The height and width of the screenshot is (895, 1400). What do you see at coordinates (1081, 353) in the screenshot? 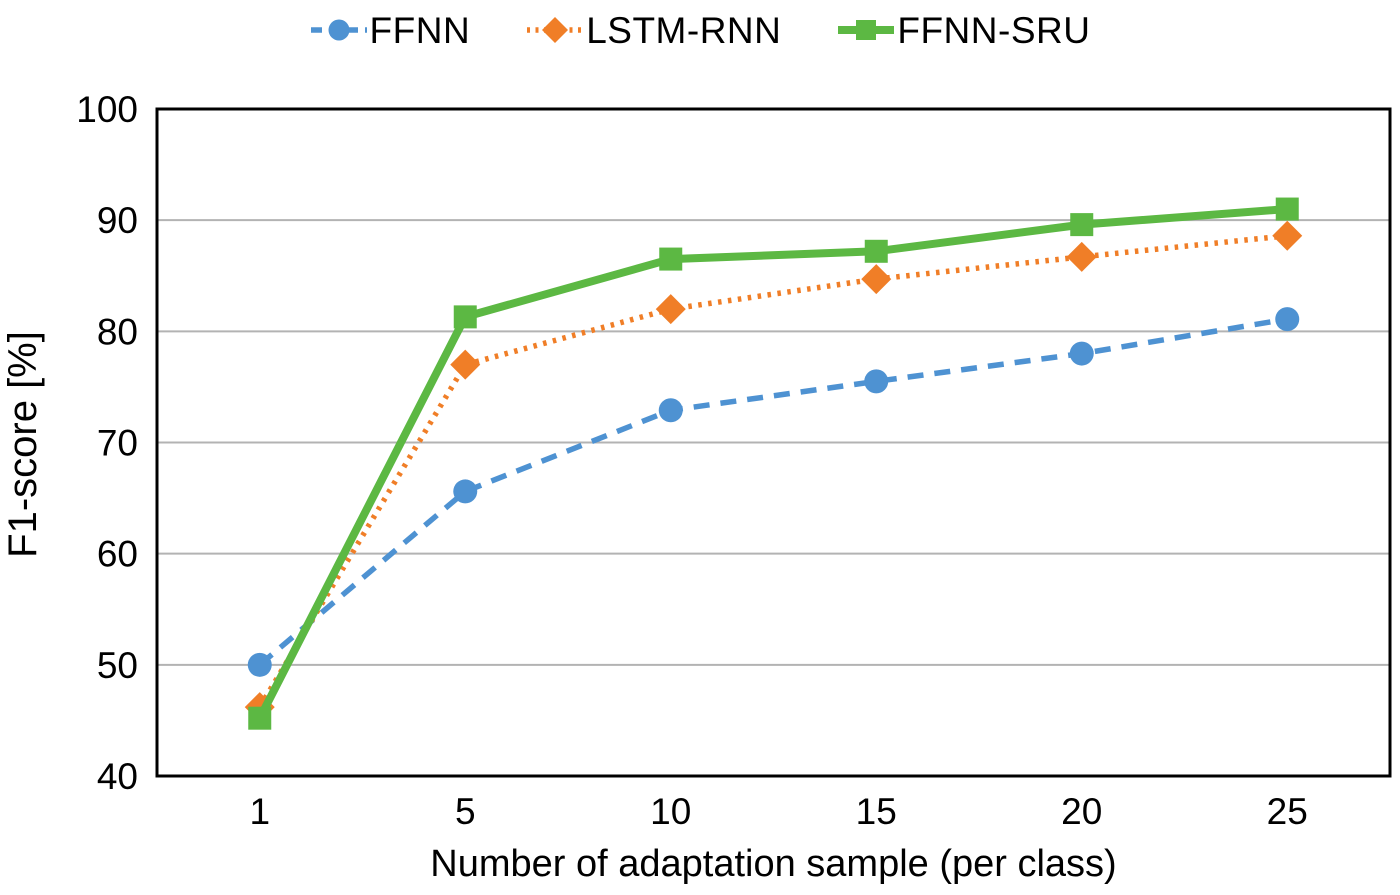
I see `circle-marker-ffnn-x20` at bounding box center [1081, 353].